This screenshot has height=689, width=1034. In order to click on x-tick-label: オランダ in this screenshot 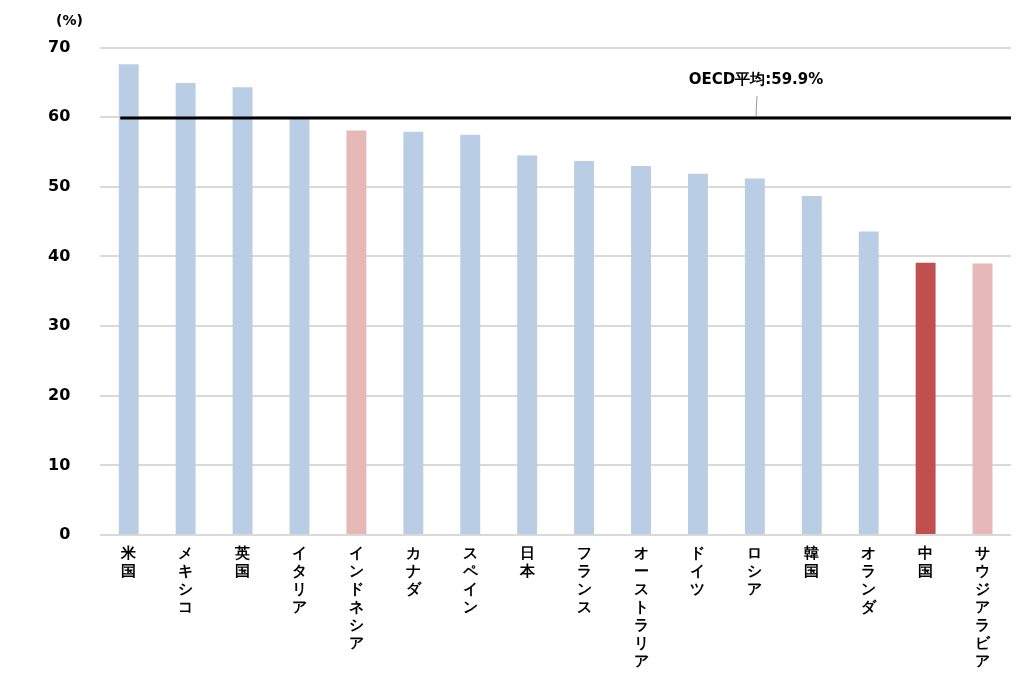, I will do `click(869, 579)`.